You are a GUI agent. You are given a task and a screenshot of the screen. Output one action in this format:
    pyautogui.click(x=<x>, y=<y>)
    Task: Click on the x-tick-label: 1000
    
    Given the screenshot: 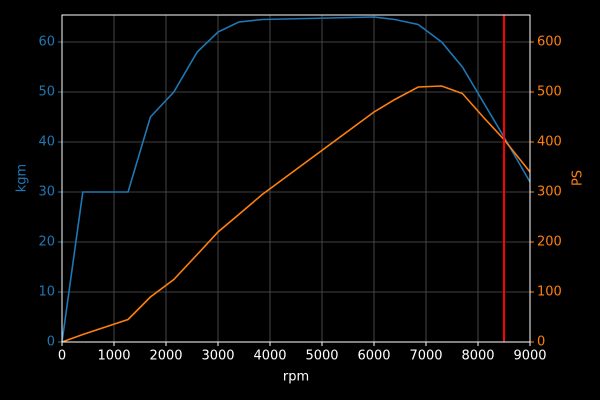 What is the action you would take?
    pyautogui.click(x=113, y=356)
    